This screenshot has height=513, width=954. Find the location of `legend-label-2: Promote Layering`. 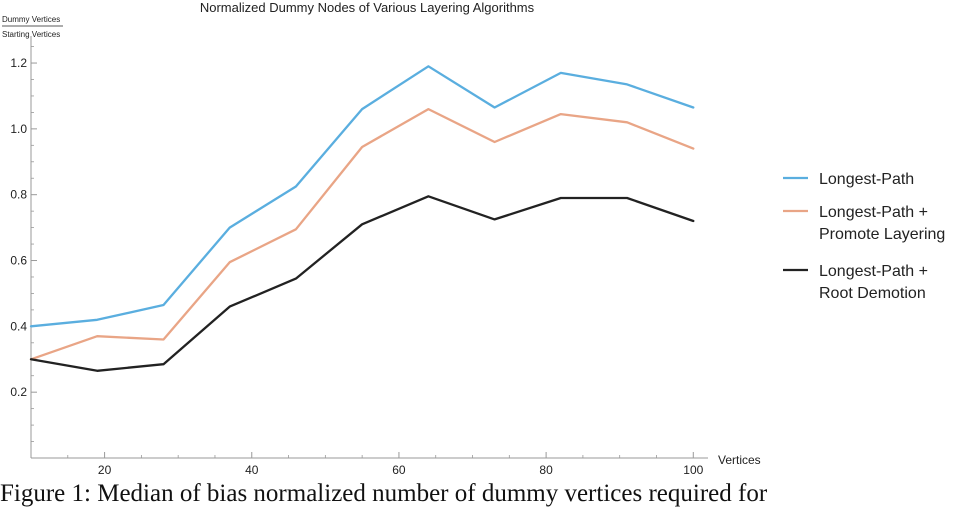

legend-label-2: Promote Layering is located at coordinates (882, 234).